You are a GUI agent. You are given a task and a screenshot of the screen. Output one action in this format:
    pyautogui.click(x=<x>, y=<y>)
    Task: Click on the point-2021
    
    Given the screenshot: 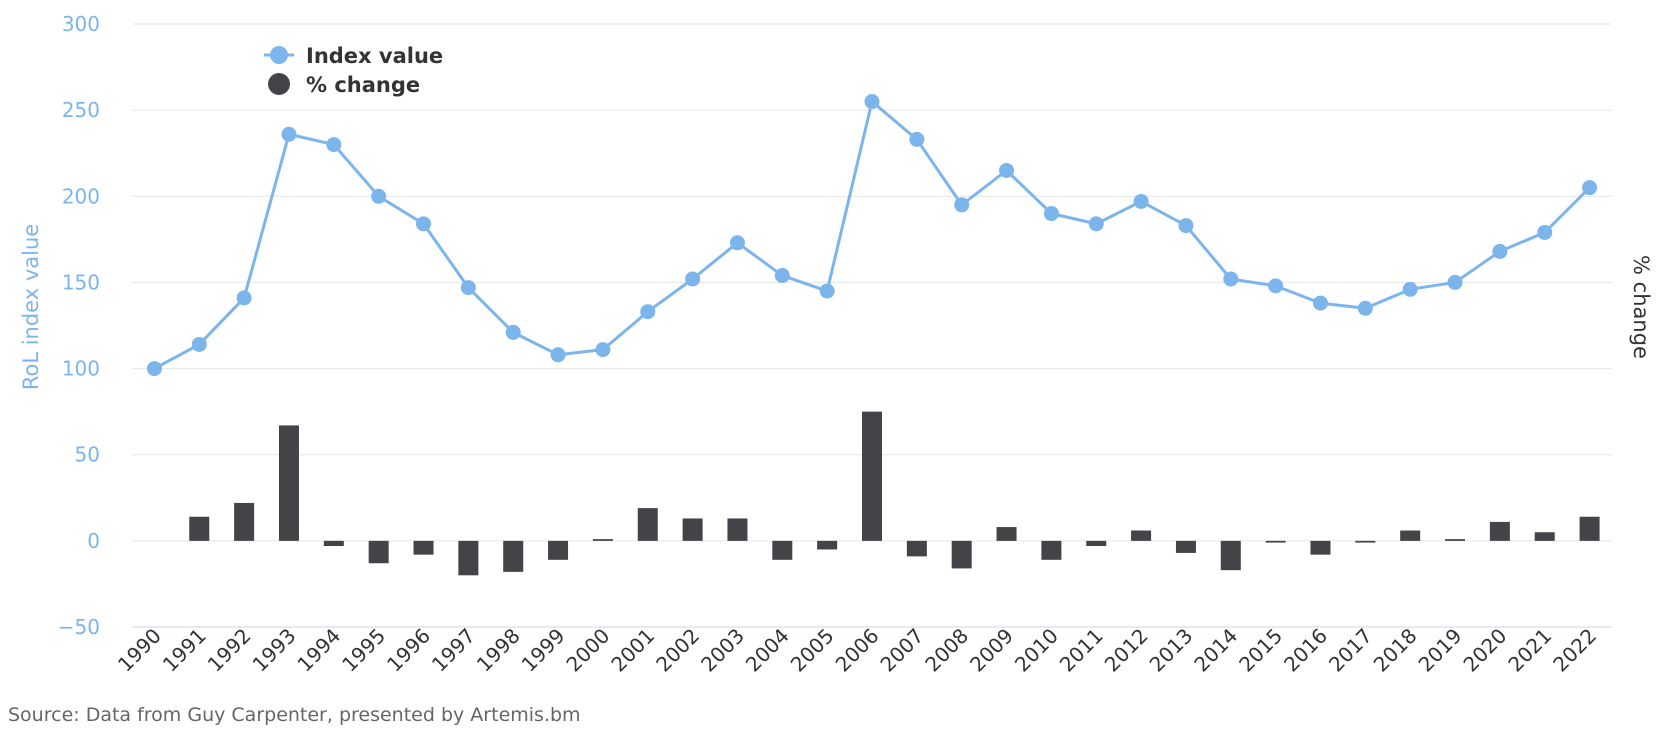 What is the action you would take?
    pyautogui.click(x=1545, y=232)
    